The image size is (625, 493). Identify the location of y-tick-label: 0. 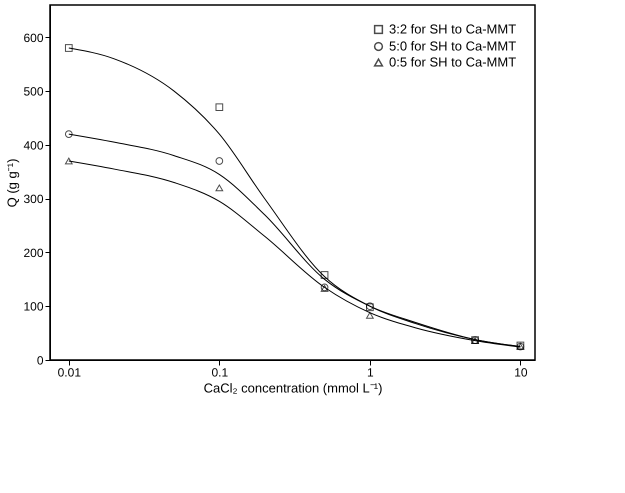
(40, 361).